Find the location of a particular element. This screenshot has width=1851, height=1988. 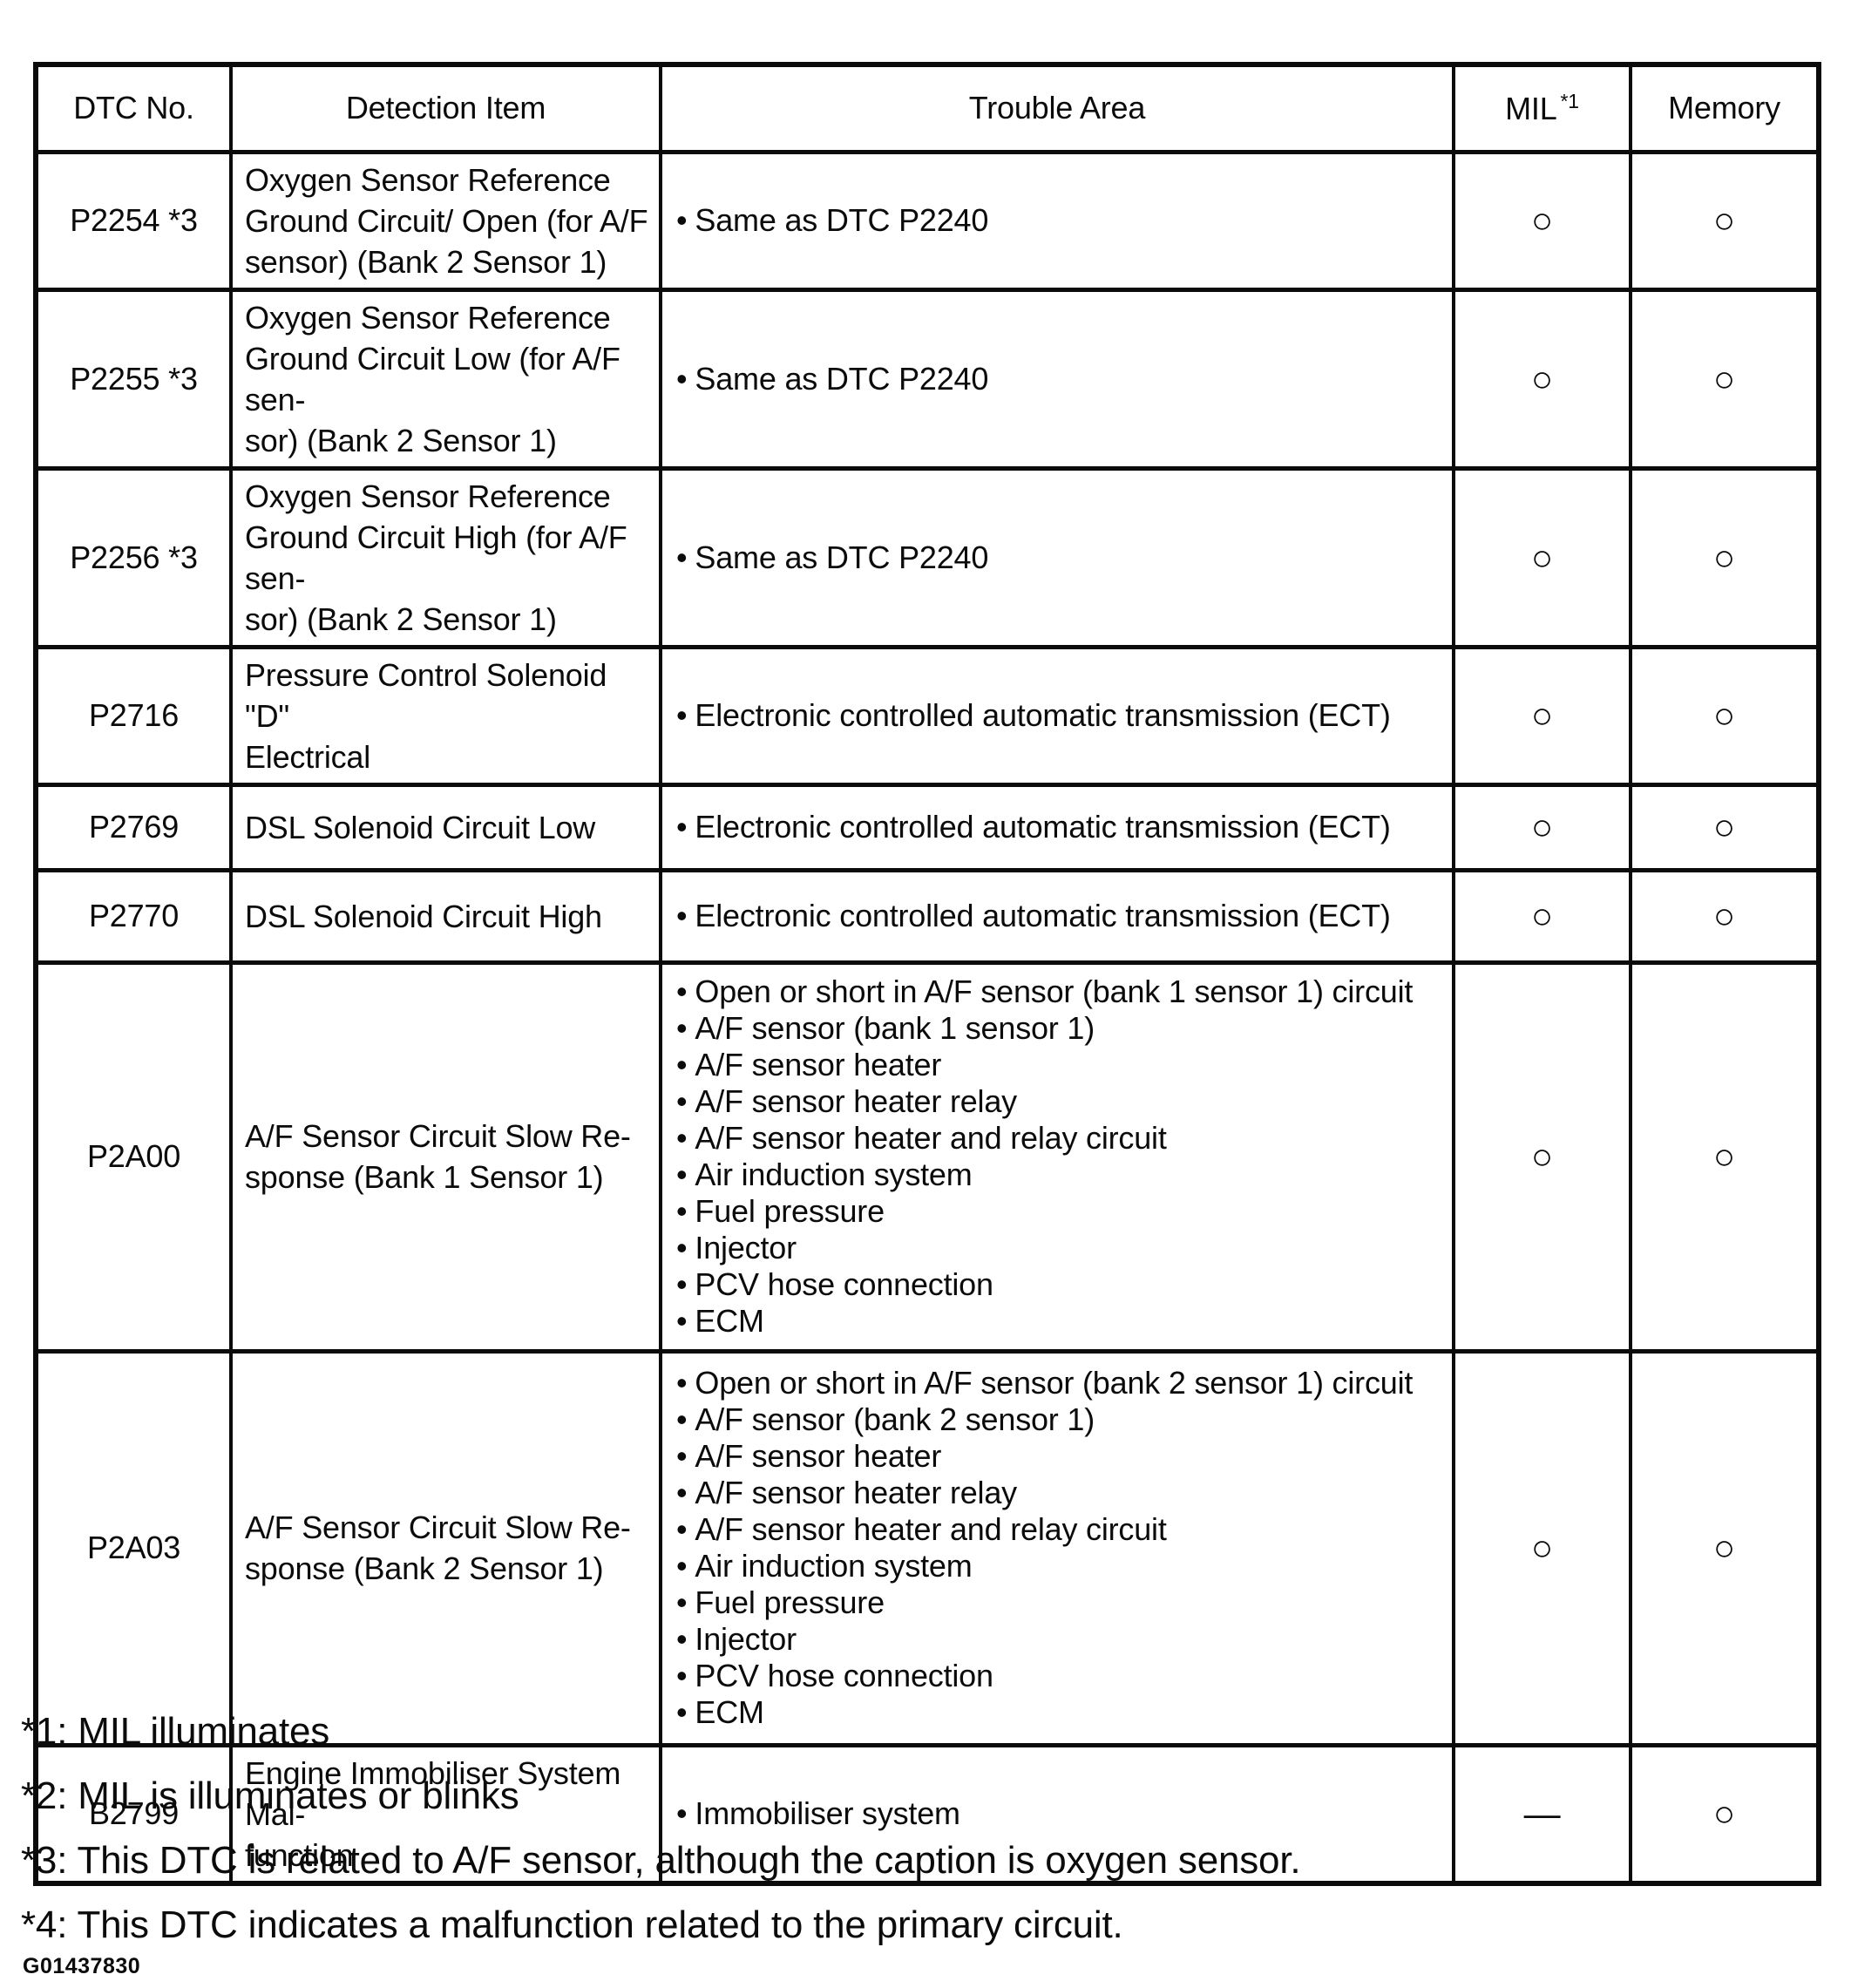

detection-item: Engine Immobiliser System Mal- function is located at coordinates (445, 1814).